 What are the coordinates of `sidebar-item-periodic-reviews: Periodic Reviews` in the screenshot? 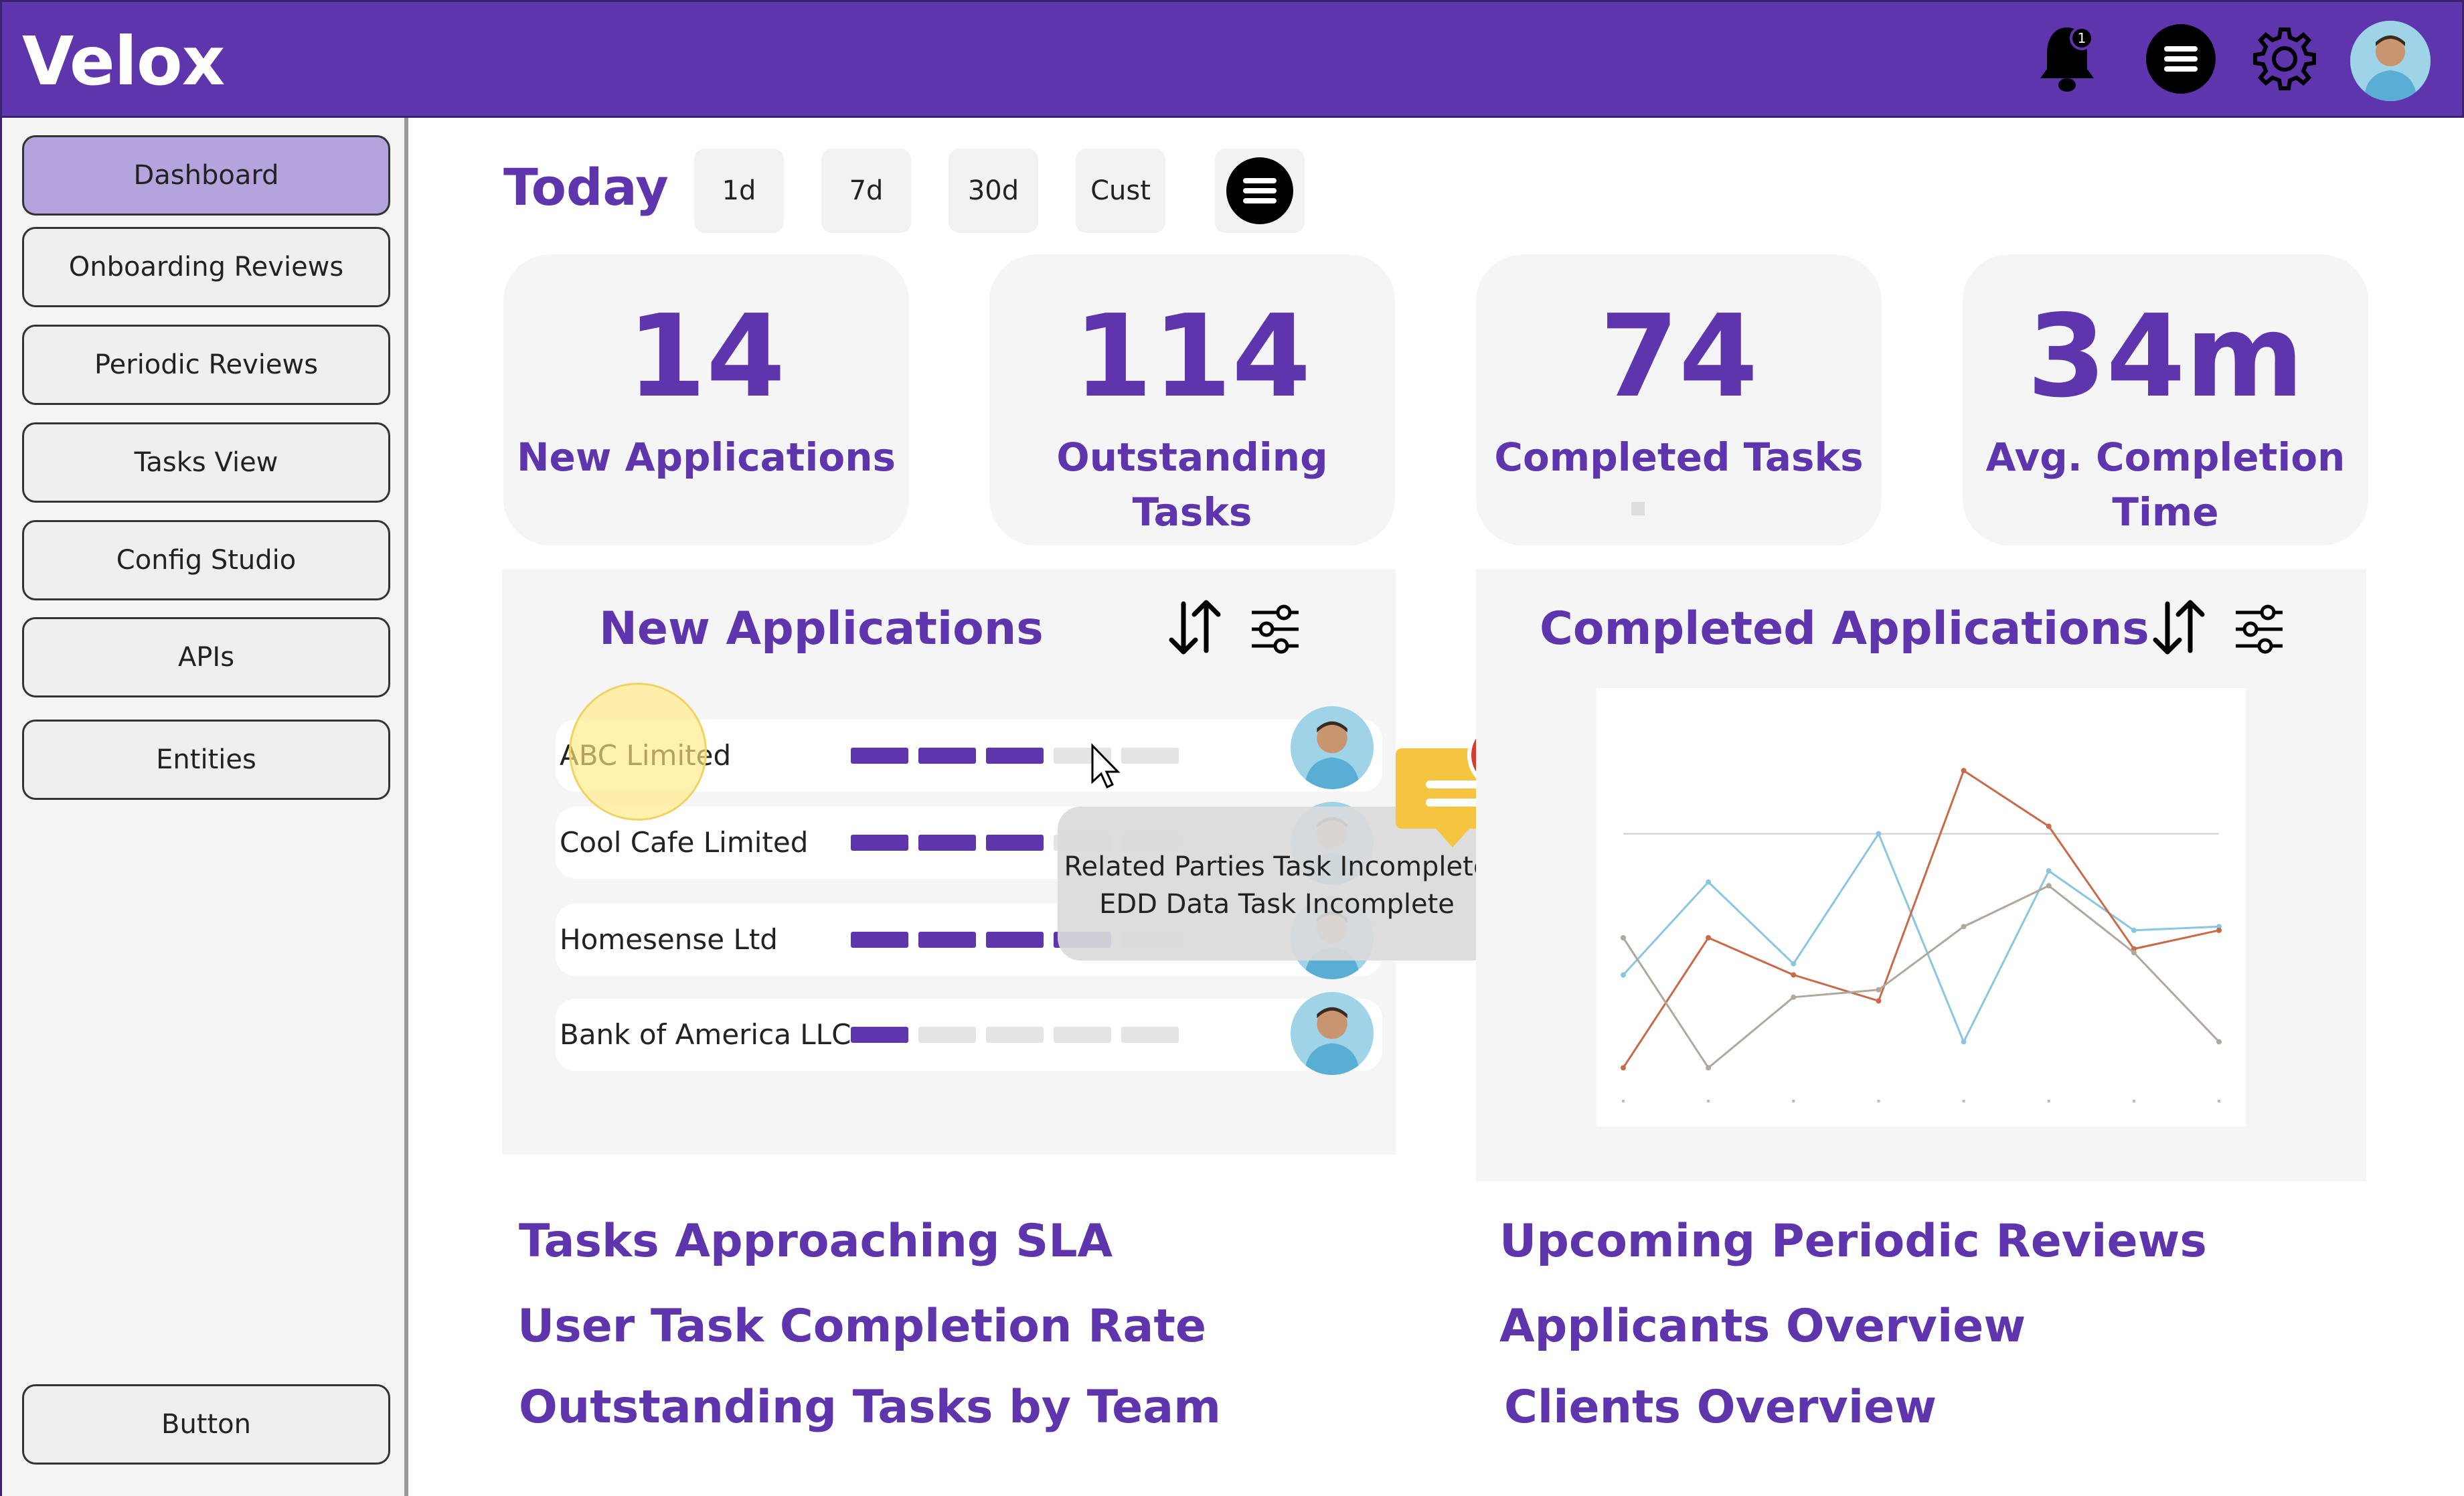 It's located at (206, 365).